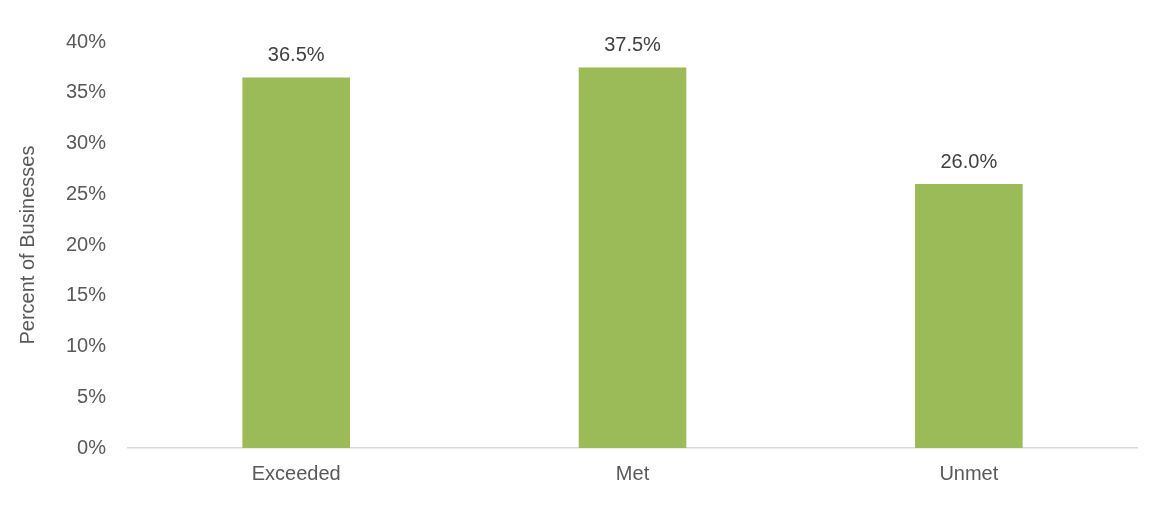  Describe the element at coordinates (969, 472) in the screenshot. I see `x-tick-label: Unmet` at that location.